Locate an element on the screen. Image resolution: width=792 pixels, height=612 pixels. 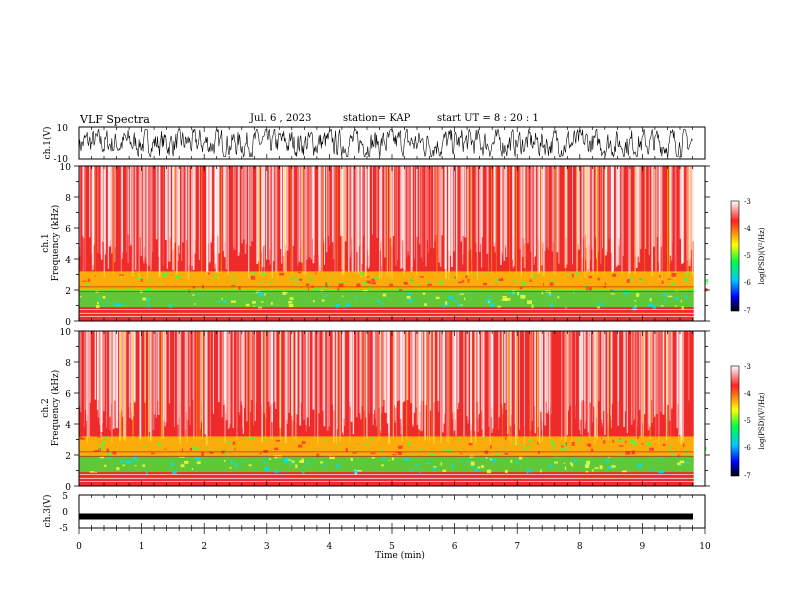
ch2-colorbar-label: log(PSD)(V²/Hz) is located at coordinates (762, 420).